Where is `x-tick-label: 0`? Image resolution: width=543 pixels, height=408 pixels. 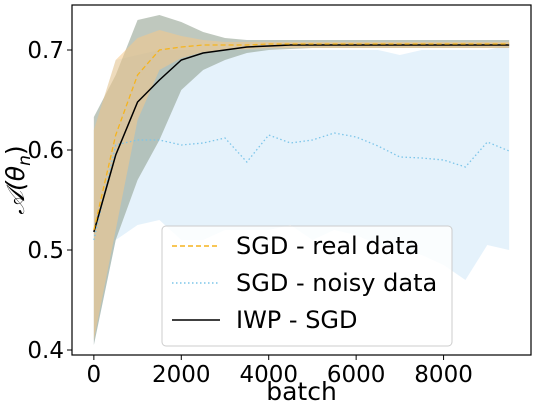 x-tick-label: 0 is located at coordinates (94, 375).